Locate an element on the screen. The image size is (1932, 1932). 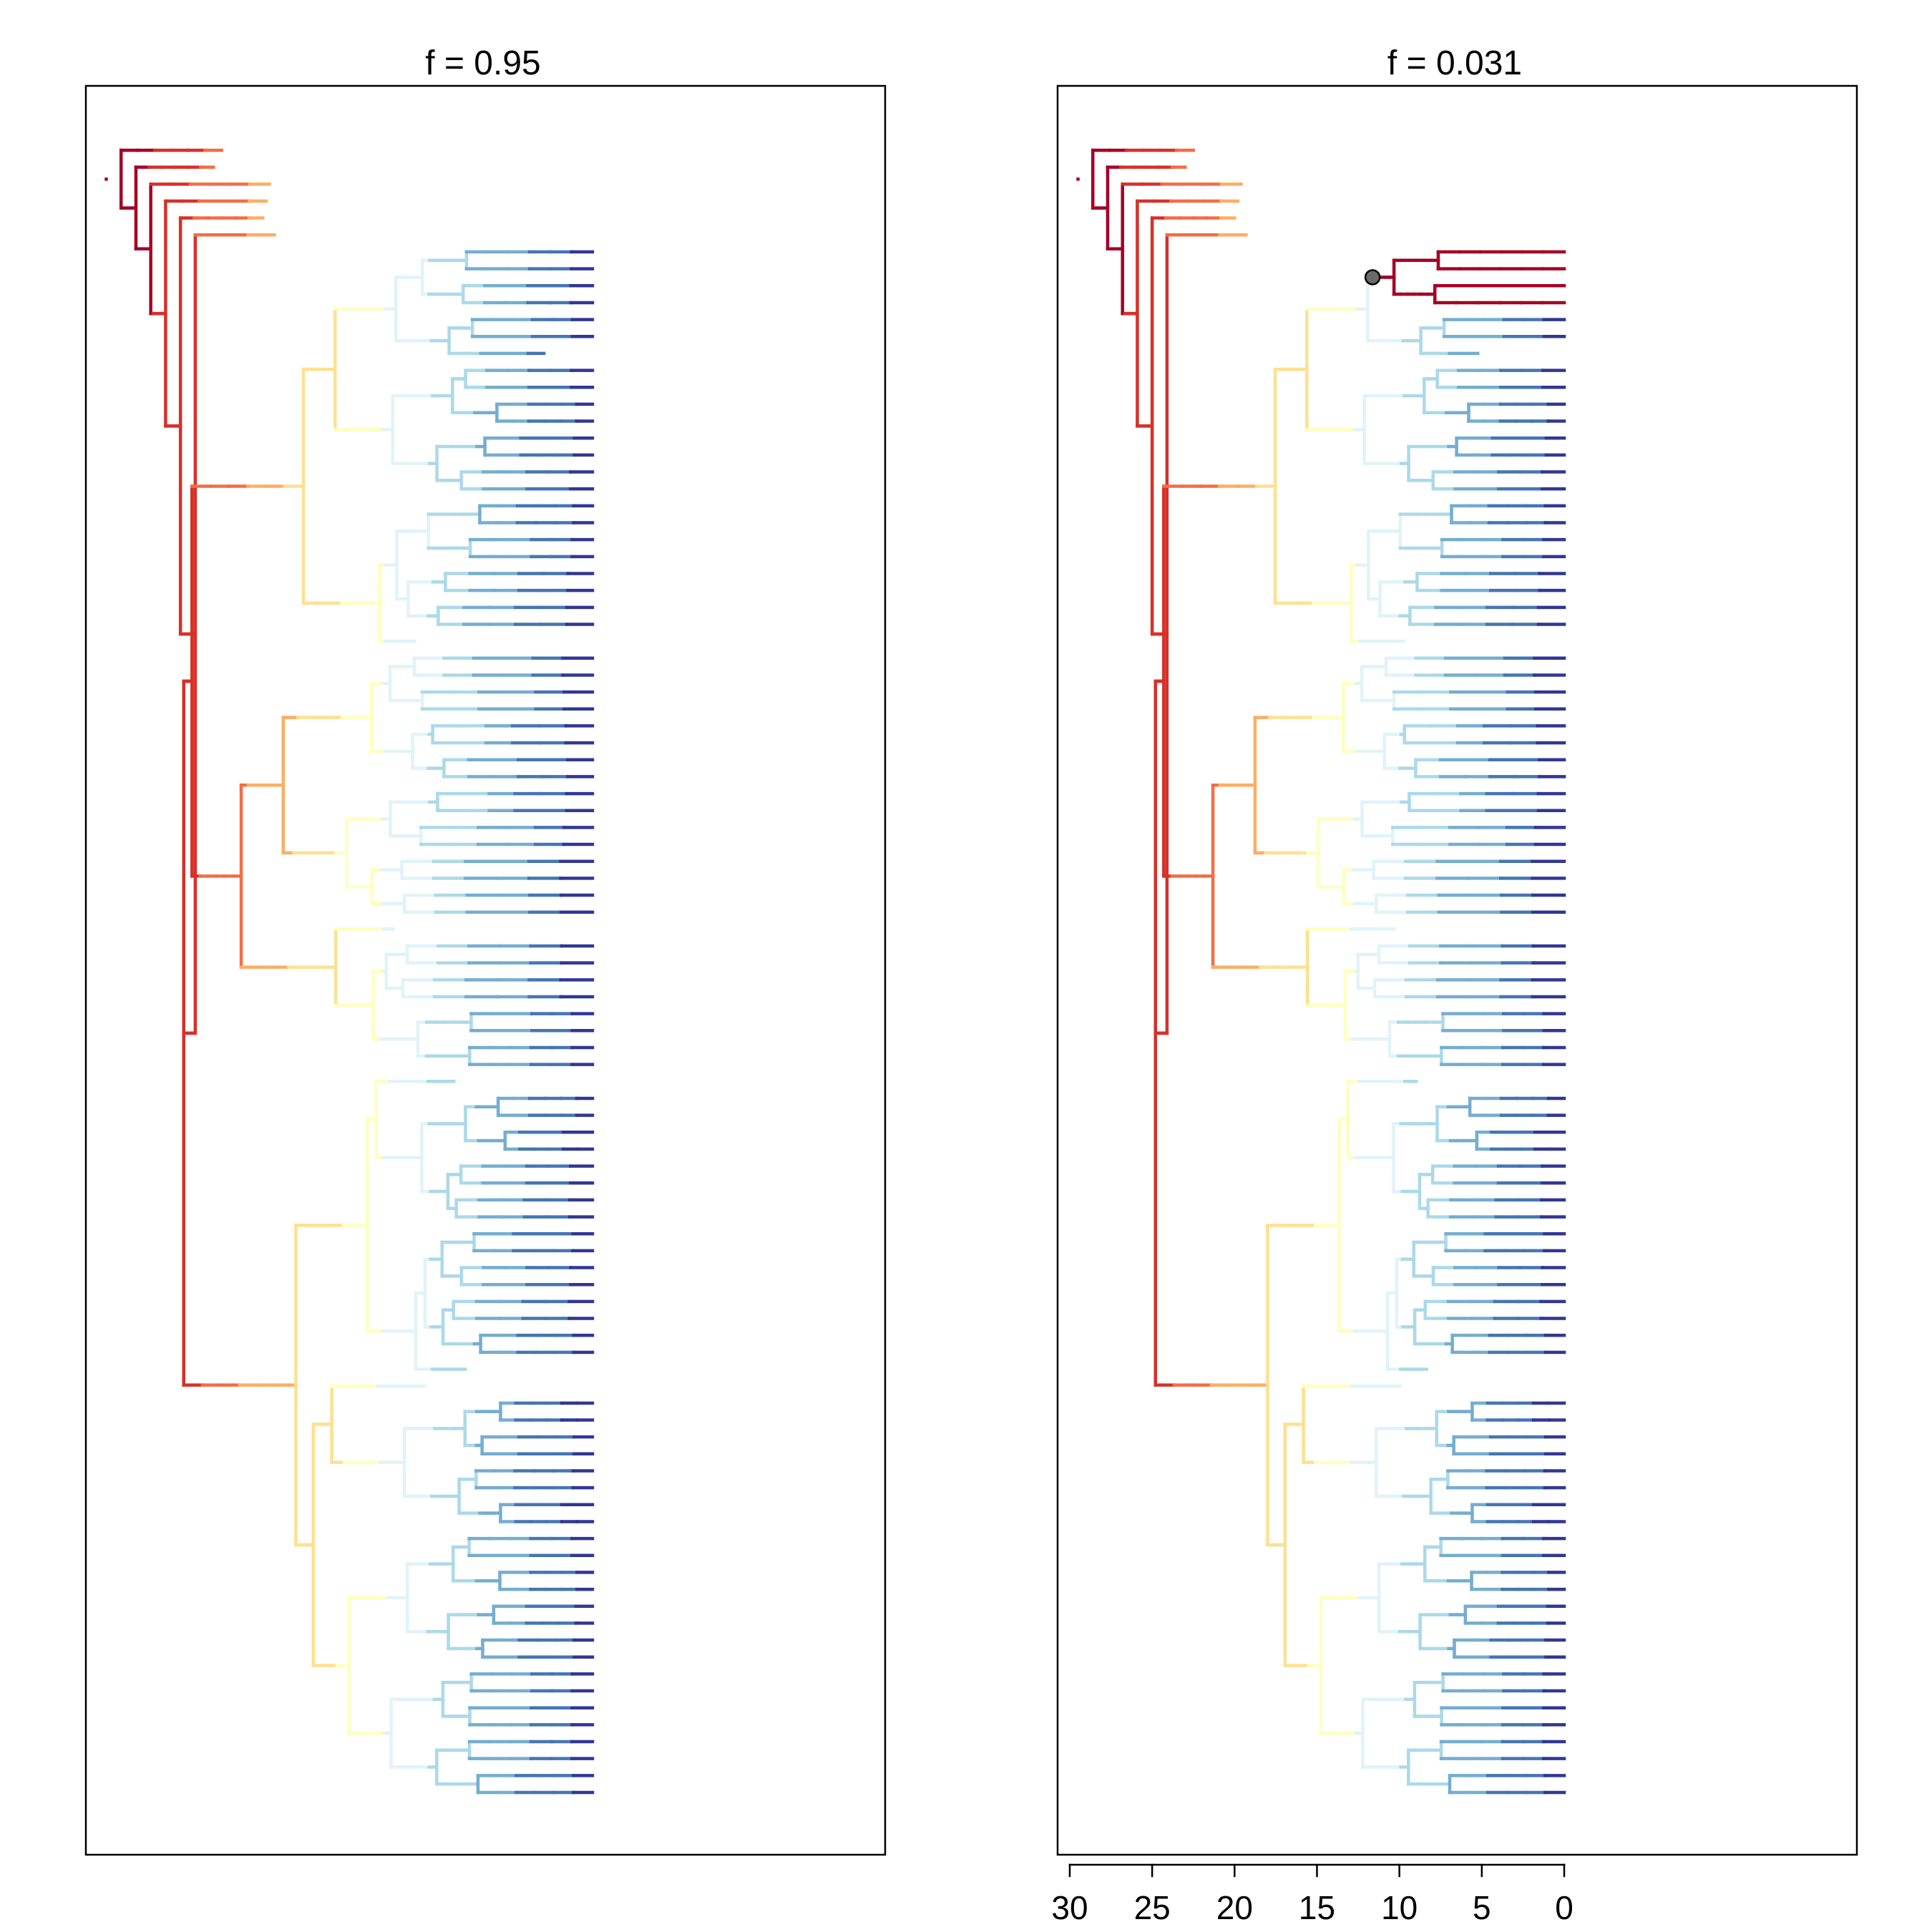
panel-right-title: f = 0.031 is located at coordinates (1454, 63).